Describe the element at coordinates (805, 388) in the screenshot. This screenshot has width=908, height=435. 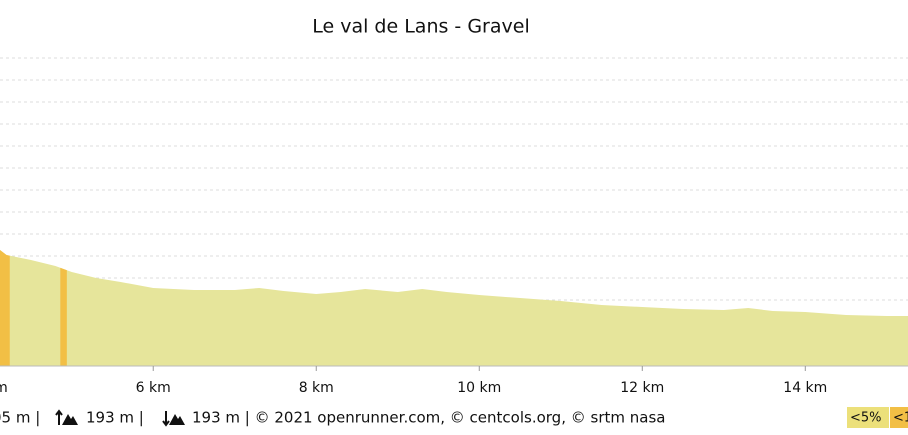
I see `x-tick-label: 14 km` at that location.